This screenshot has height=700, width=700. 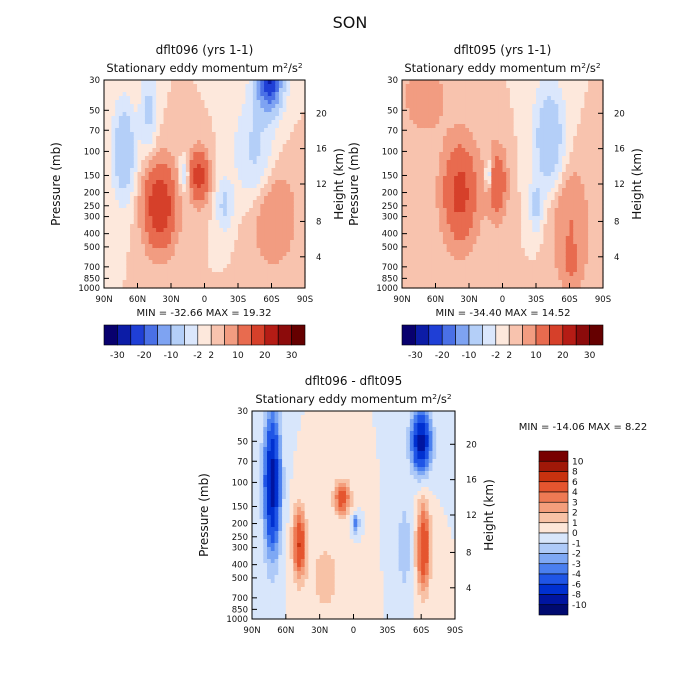 What do you see at coordinates (92, 152) in the screenshot?
I see `y-tick-label: 100` at bounding box center [92, 152].